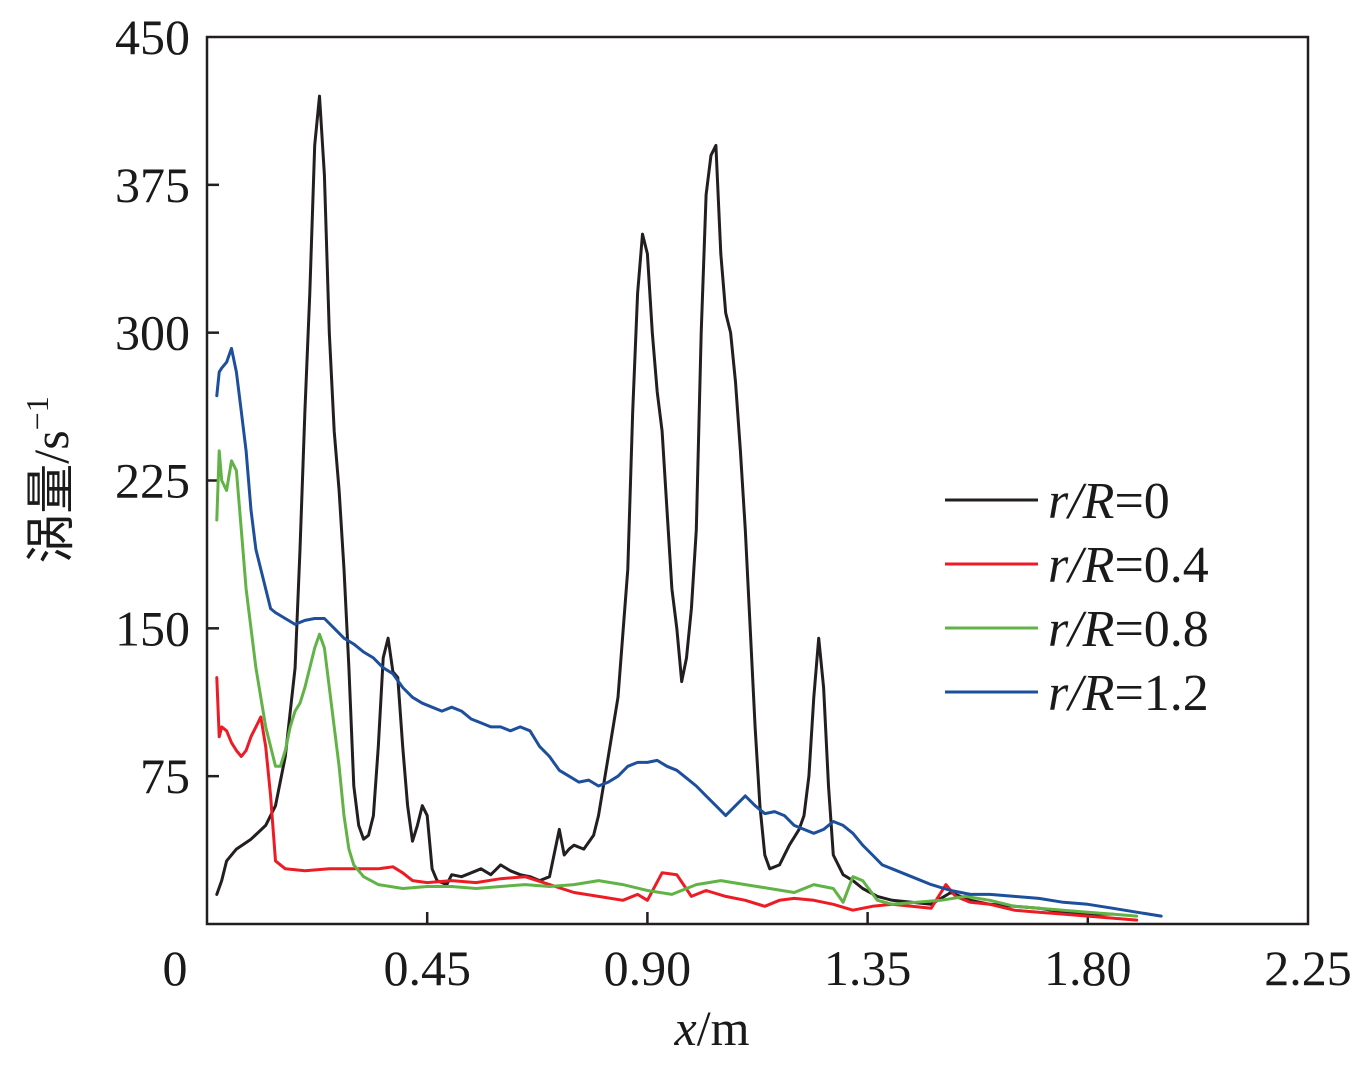 This screenshot has width=1367, height=1067. What do you see at coordinates (152, 481) in the screenshot?
I see `y-tick-label: 225` at bounding box center [152, 481].